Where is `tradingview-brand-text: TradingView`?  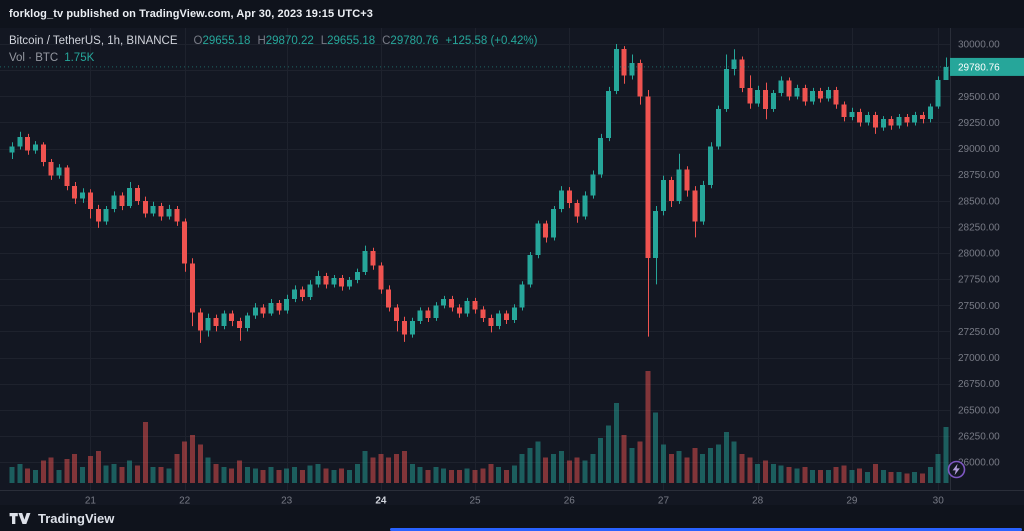 tradingview-brand-text: TradingView is located at coordinates (76, 518).